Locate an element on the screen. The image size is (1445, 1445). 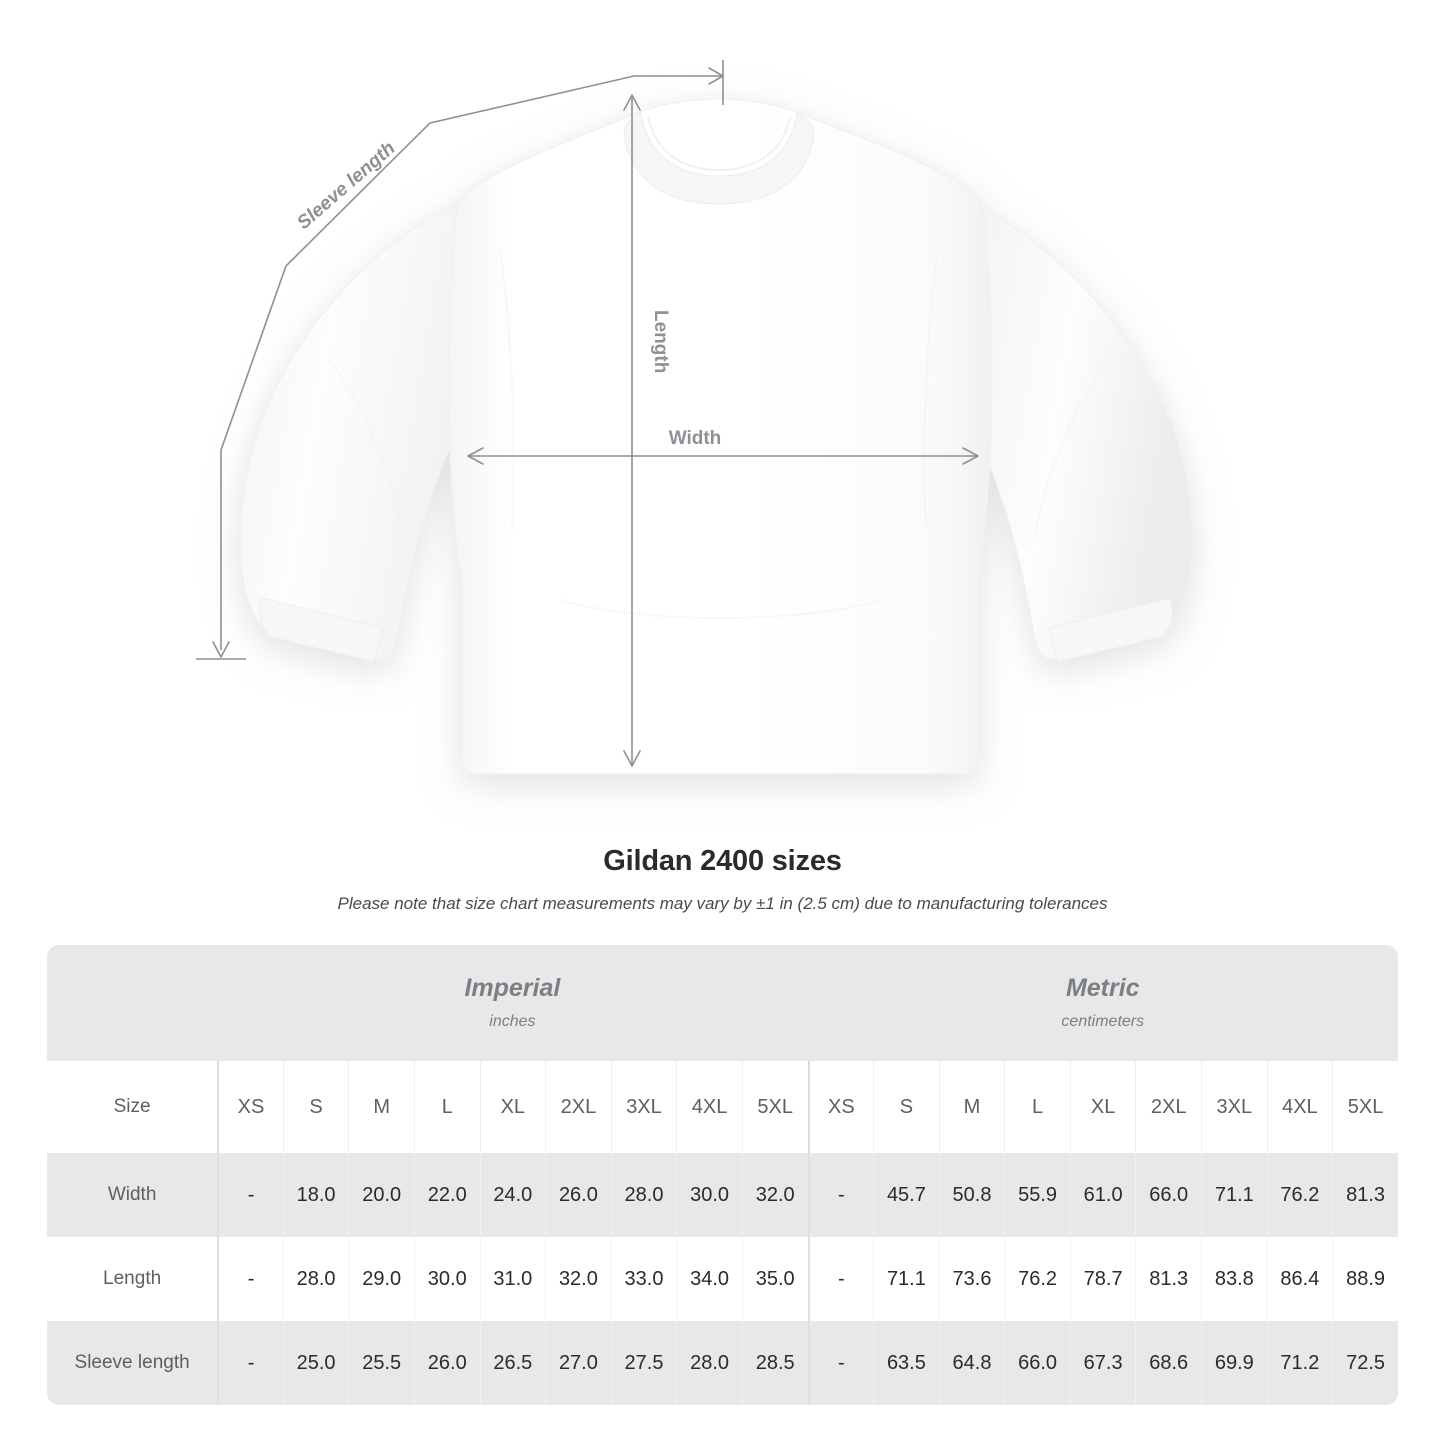
unit-sub-imperial: inches is located at coordinates (512, 1021).